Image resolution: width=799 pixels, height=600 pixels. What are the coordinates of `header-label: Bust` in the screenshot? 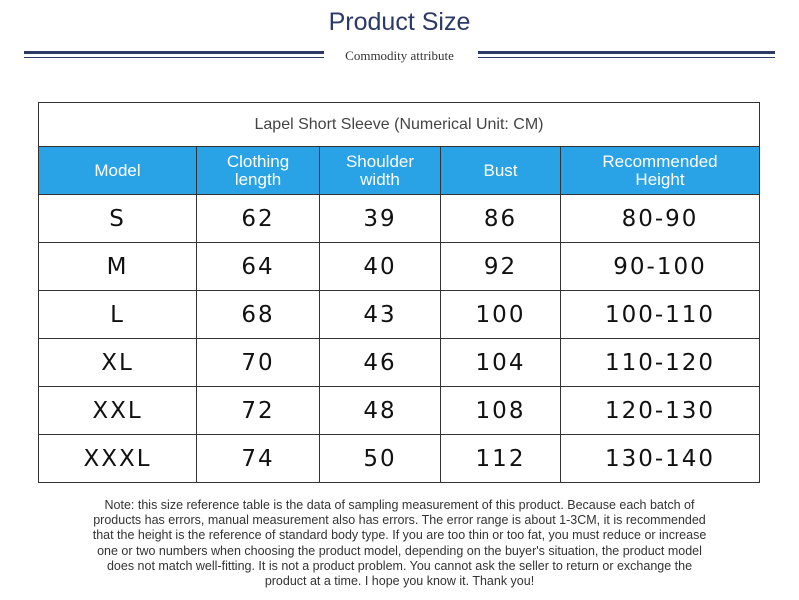 It's located at (500, 170).